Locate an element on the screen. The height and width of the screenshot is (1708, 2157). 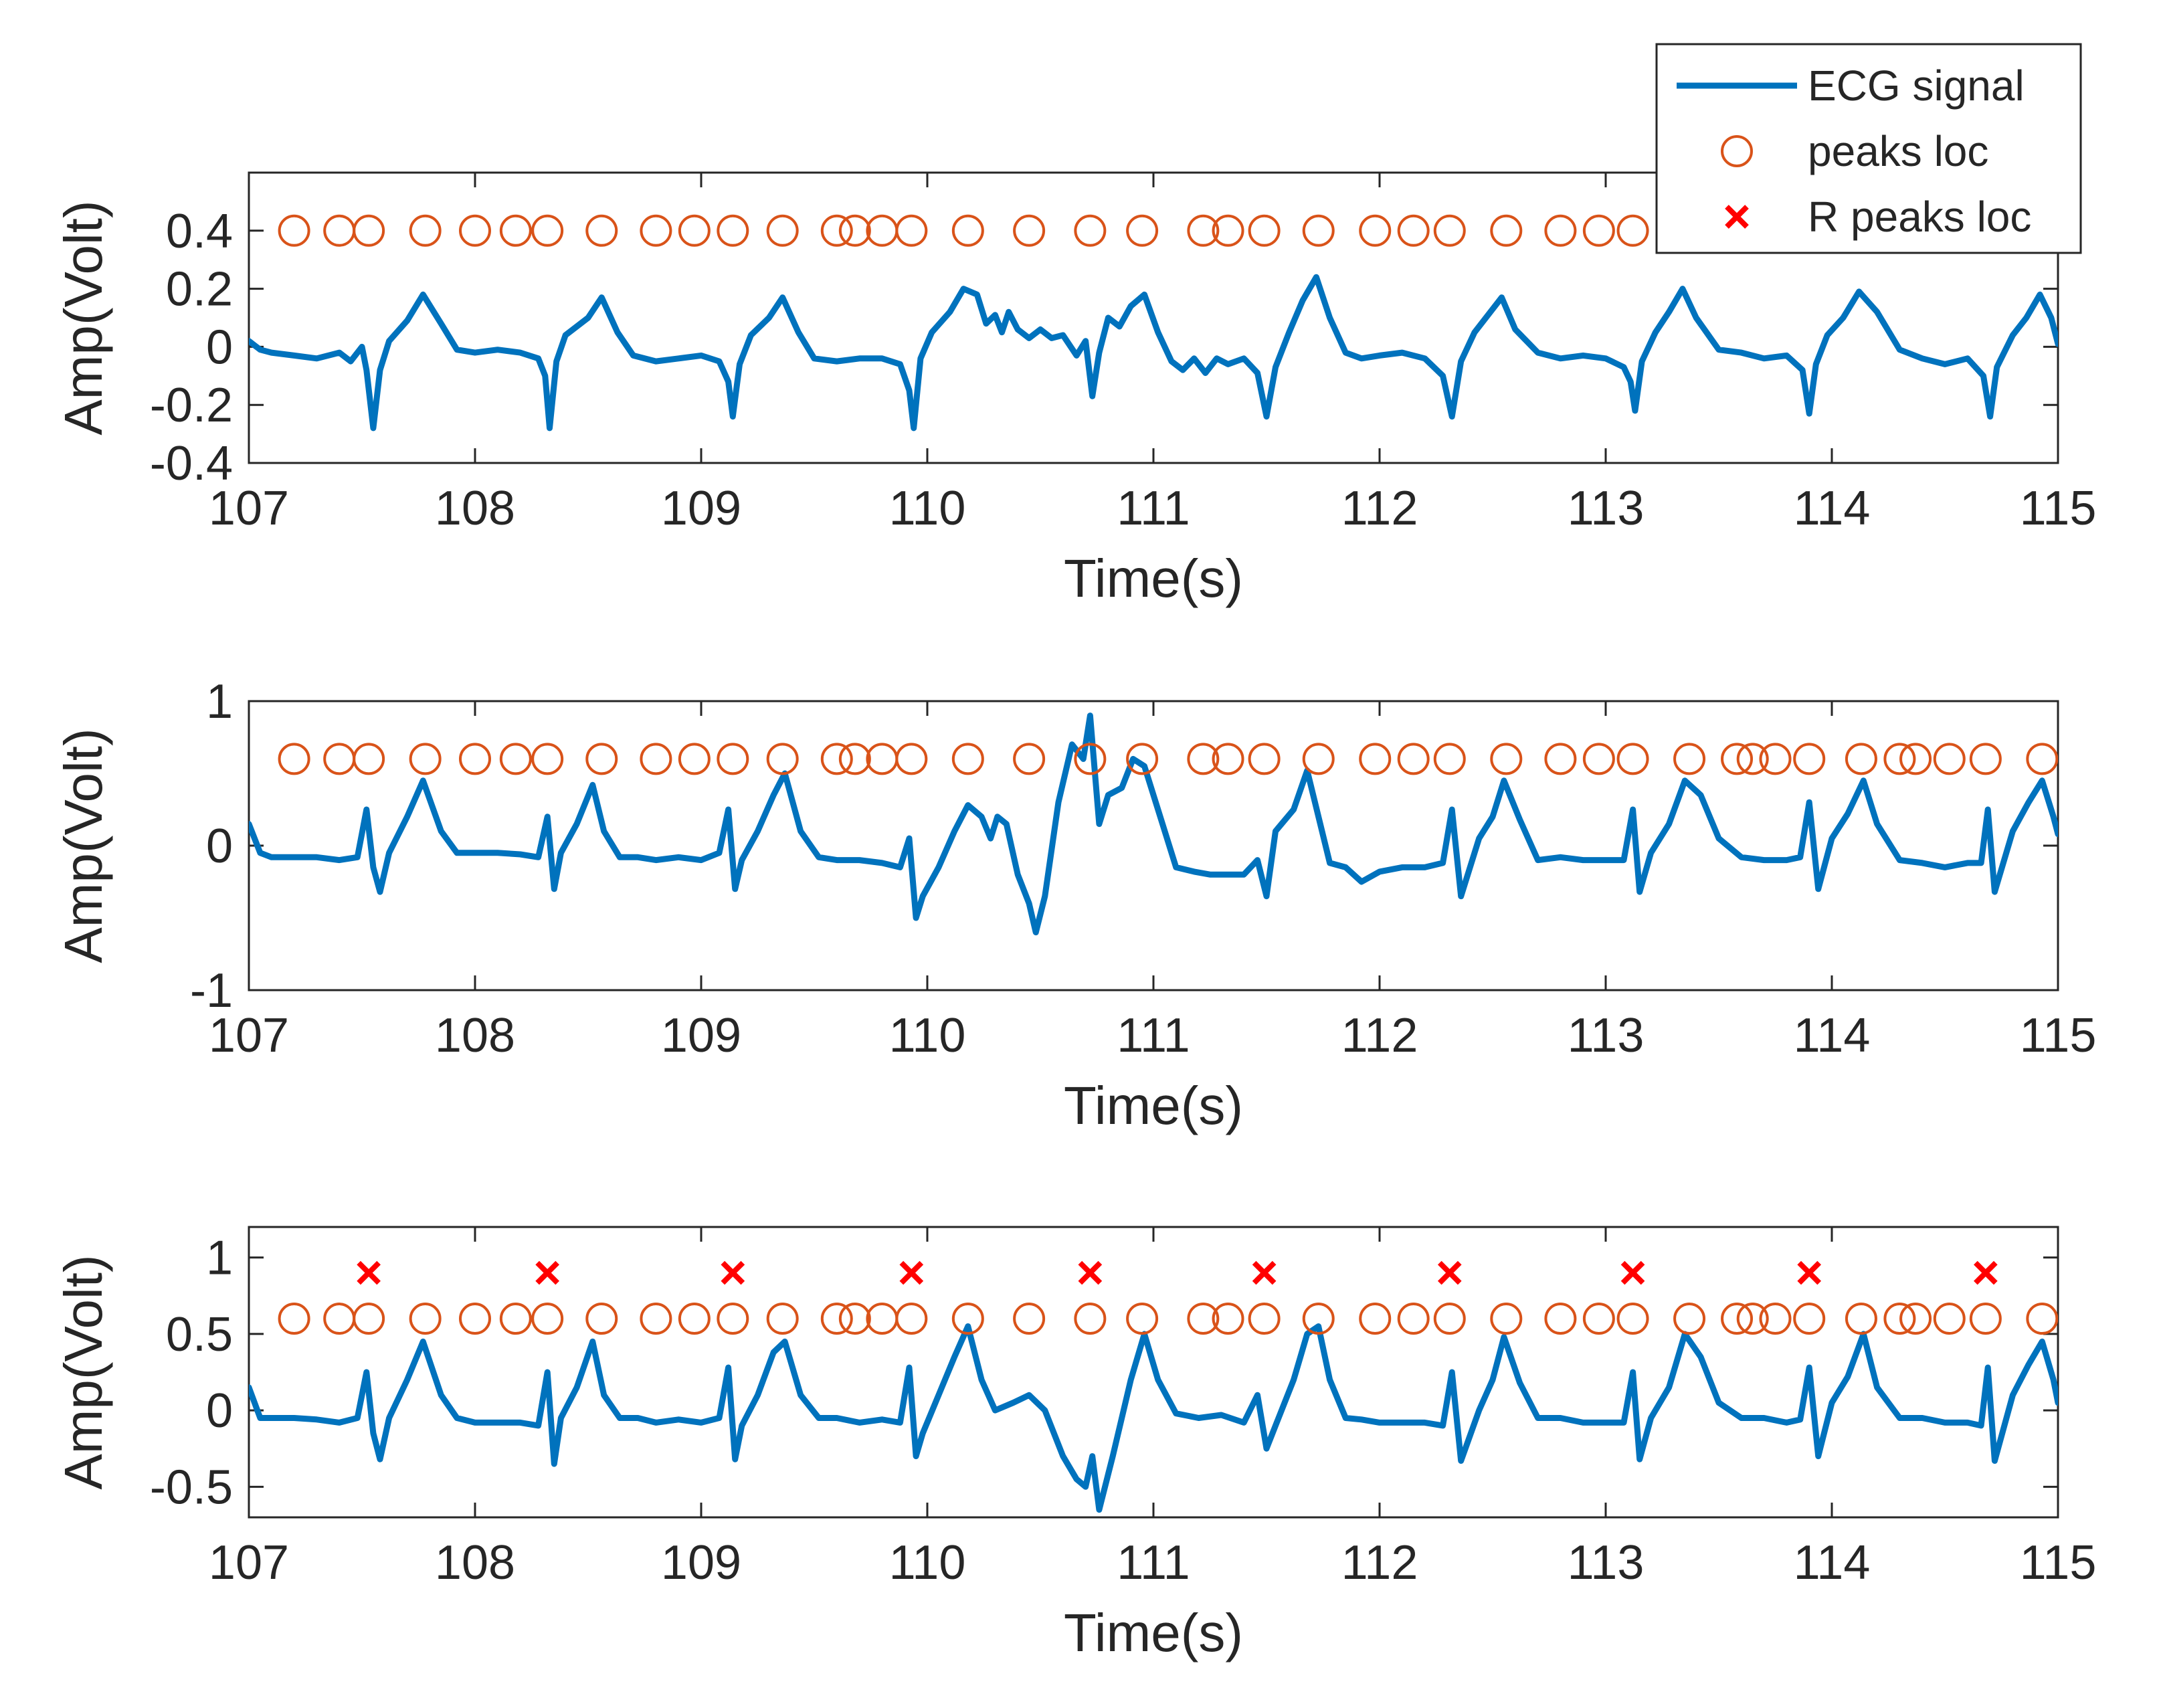
x-tick-label: 115 is located at coordinates (2058, 1563).